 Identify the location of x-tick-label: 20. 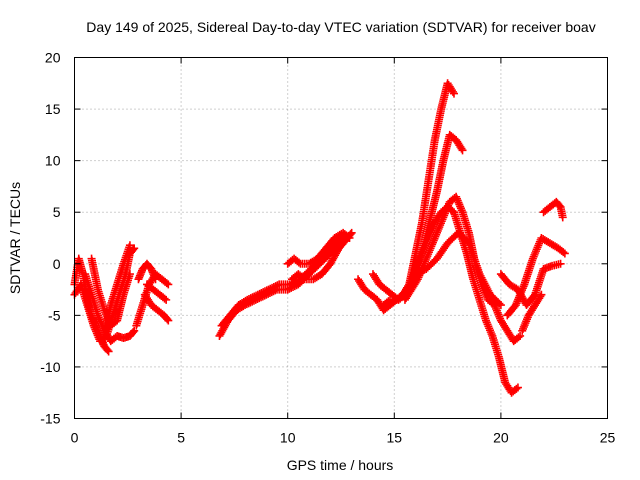
(501, 438).